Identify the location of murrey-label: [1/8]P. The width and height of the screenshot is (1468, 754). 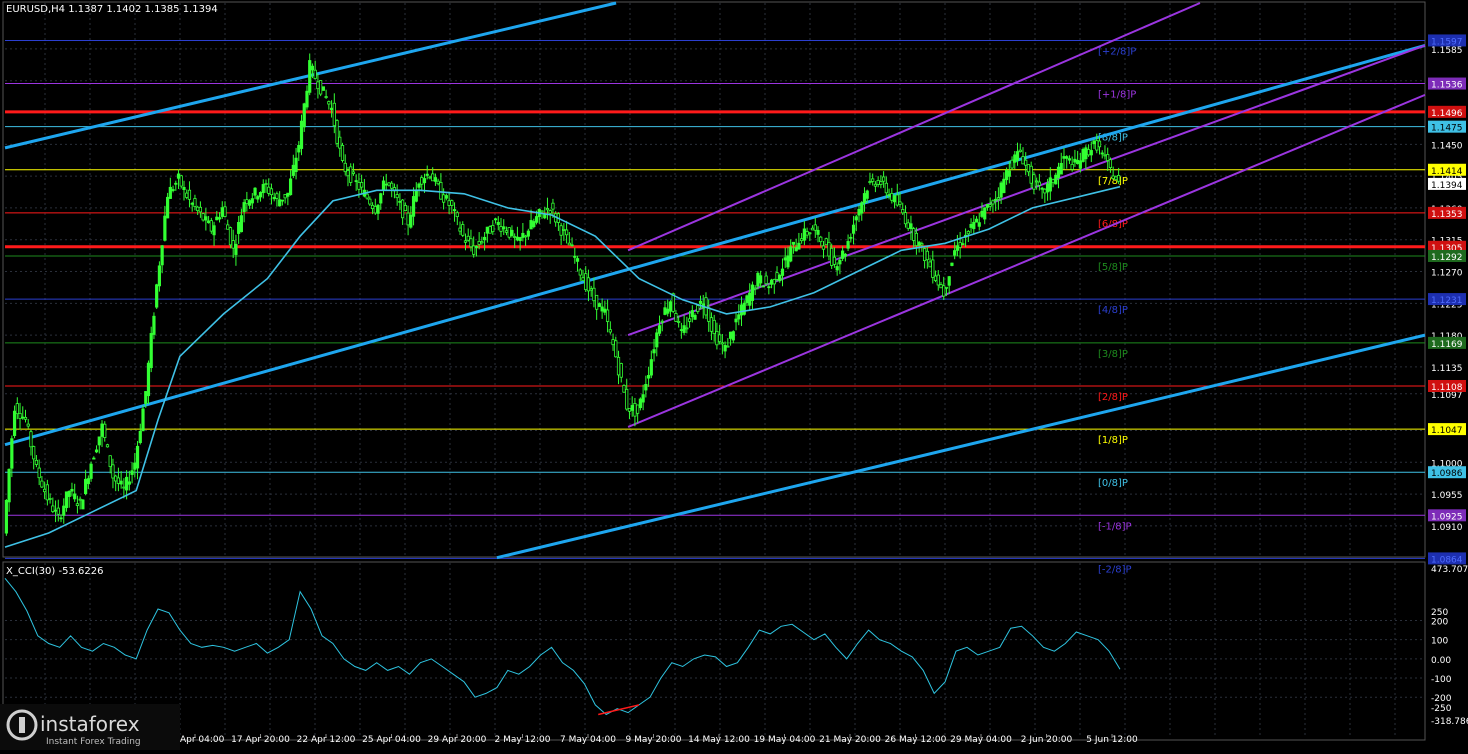
(1113, 440).